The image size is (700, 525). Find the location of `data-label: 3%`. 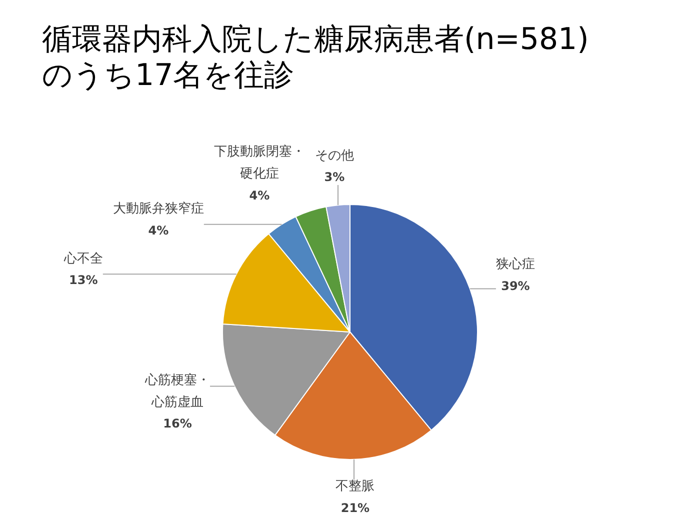

data-label: 3% is located at coordinates (334, 177).